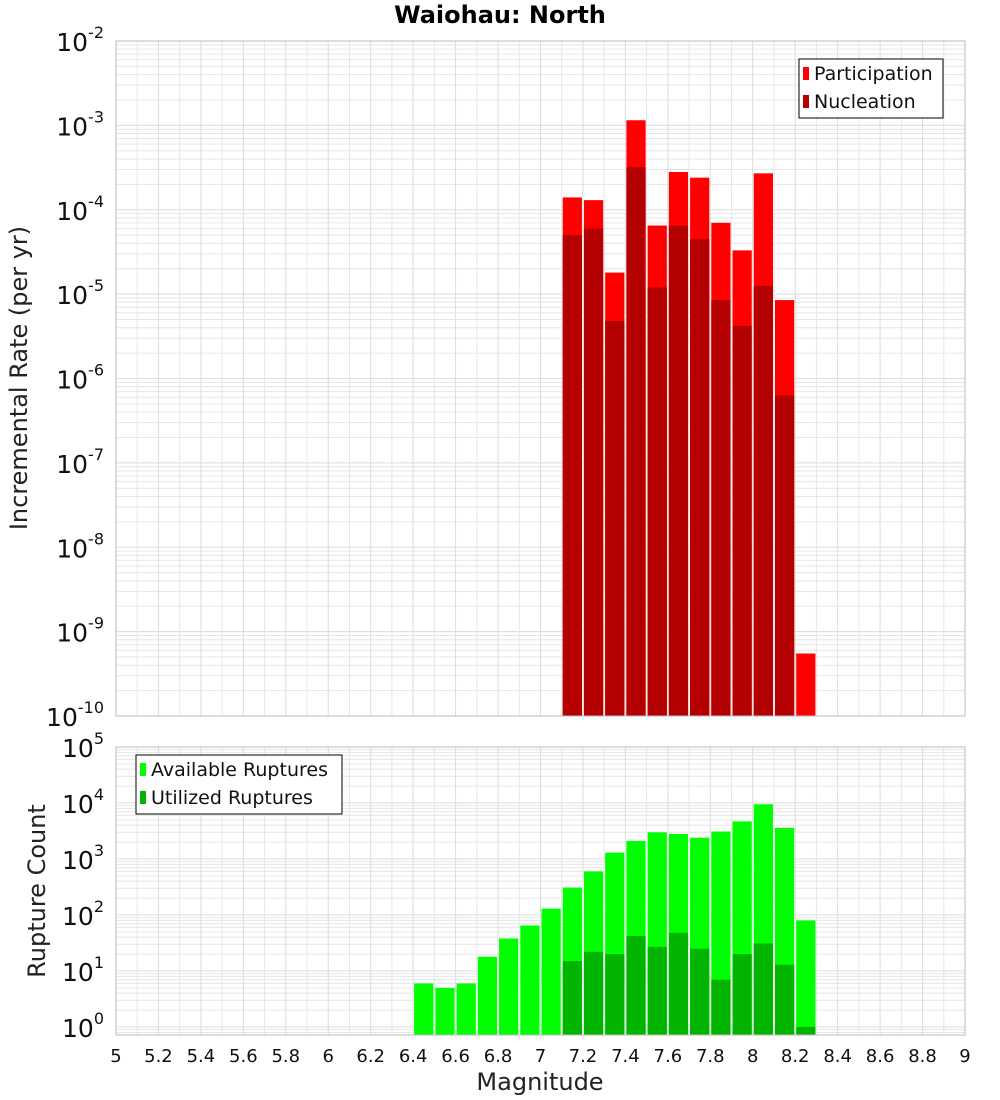  What do you see at coordinates (837, 1056) in the screenshot?
I see `x-tick-label: 8.4` at bounding box center [837, 1056].